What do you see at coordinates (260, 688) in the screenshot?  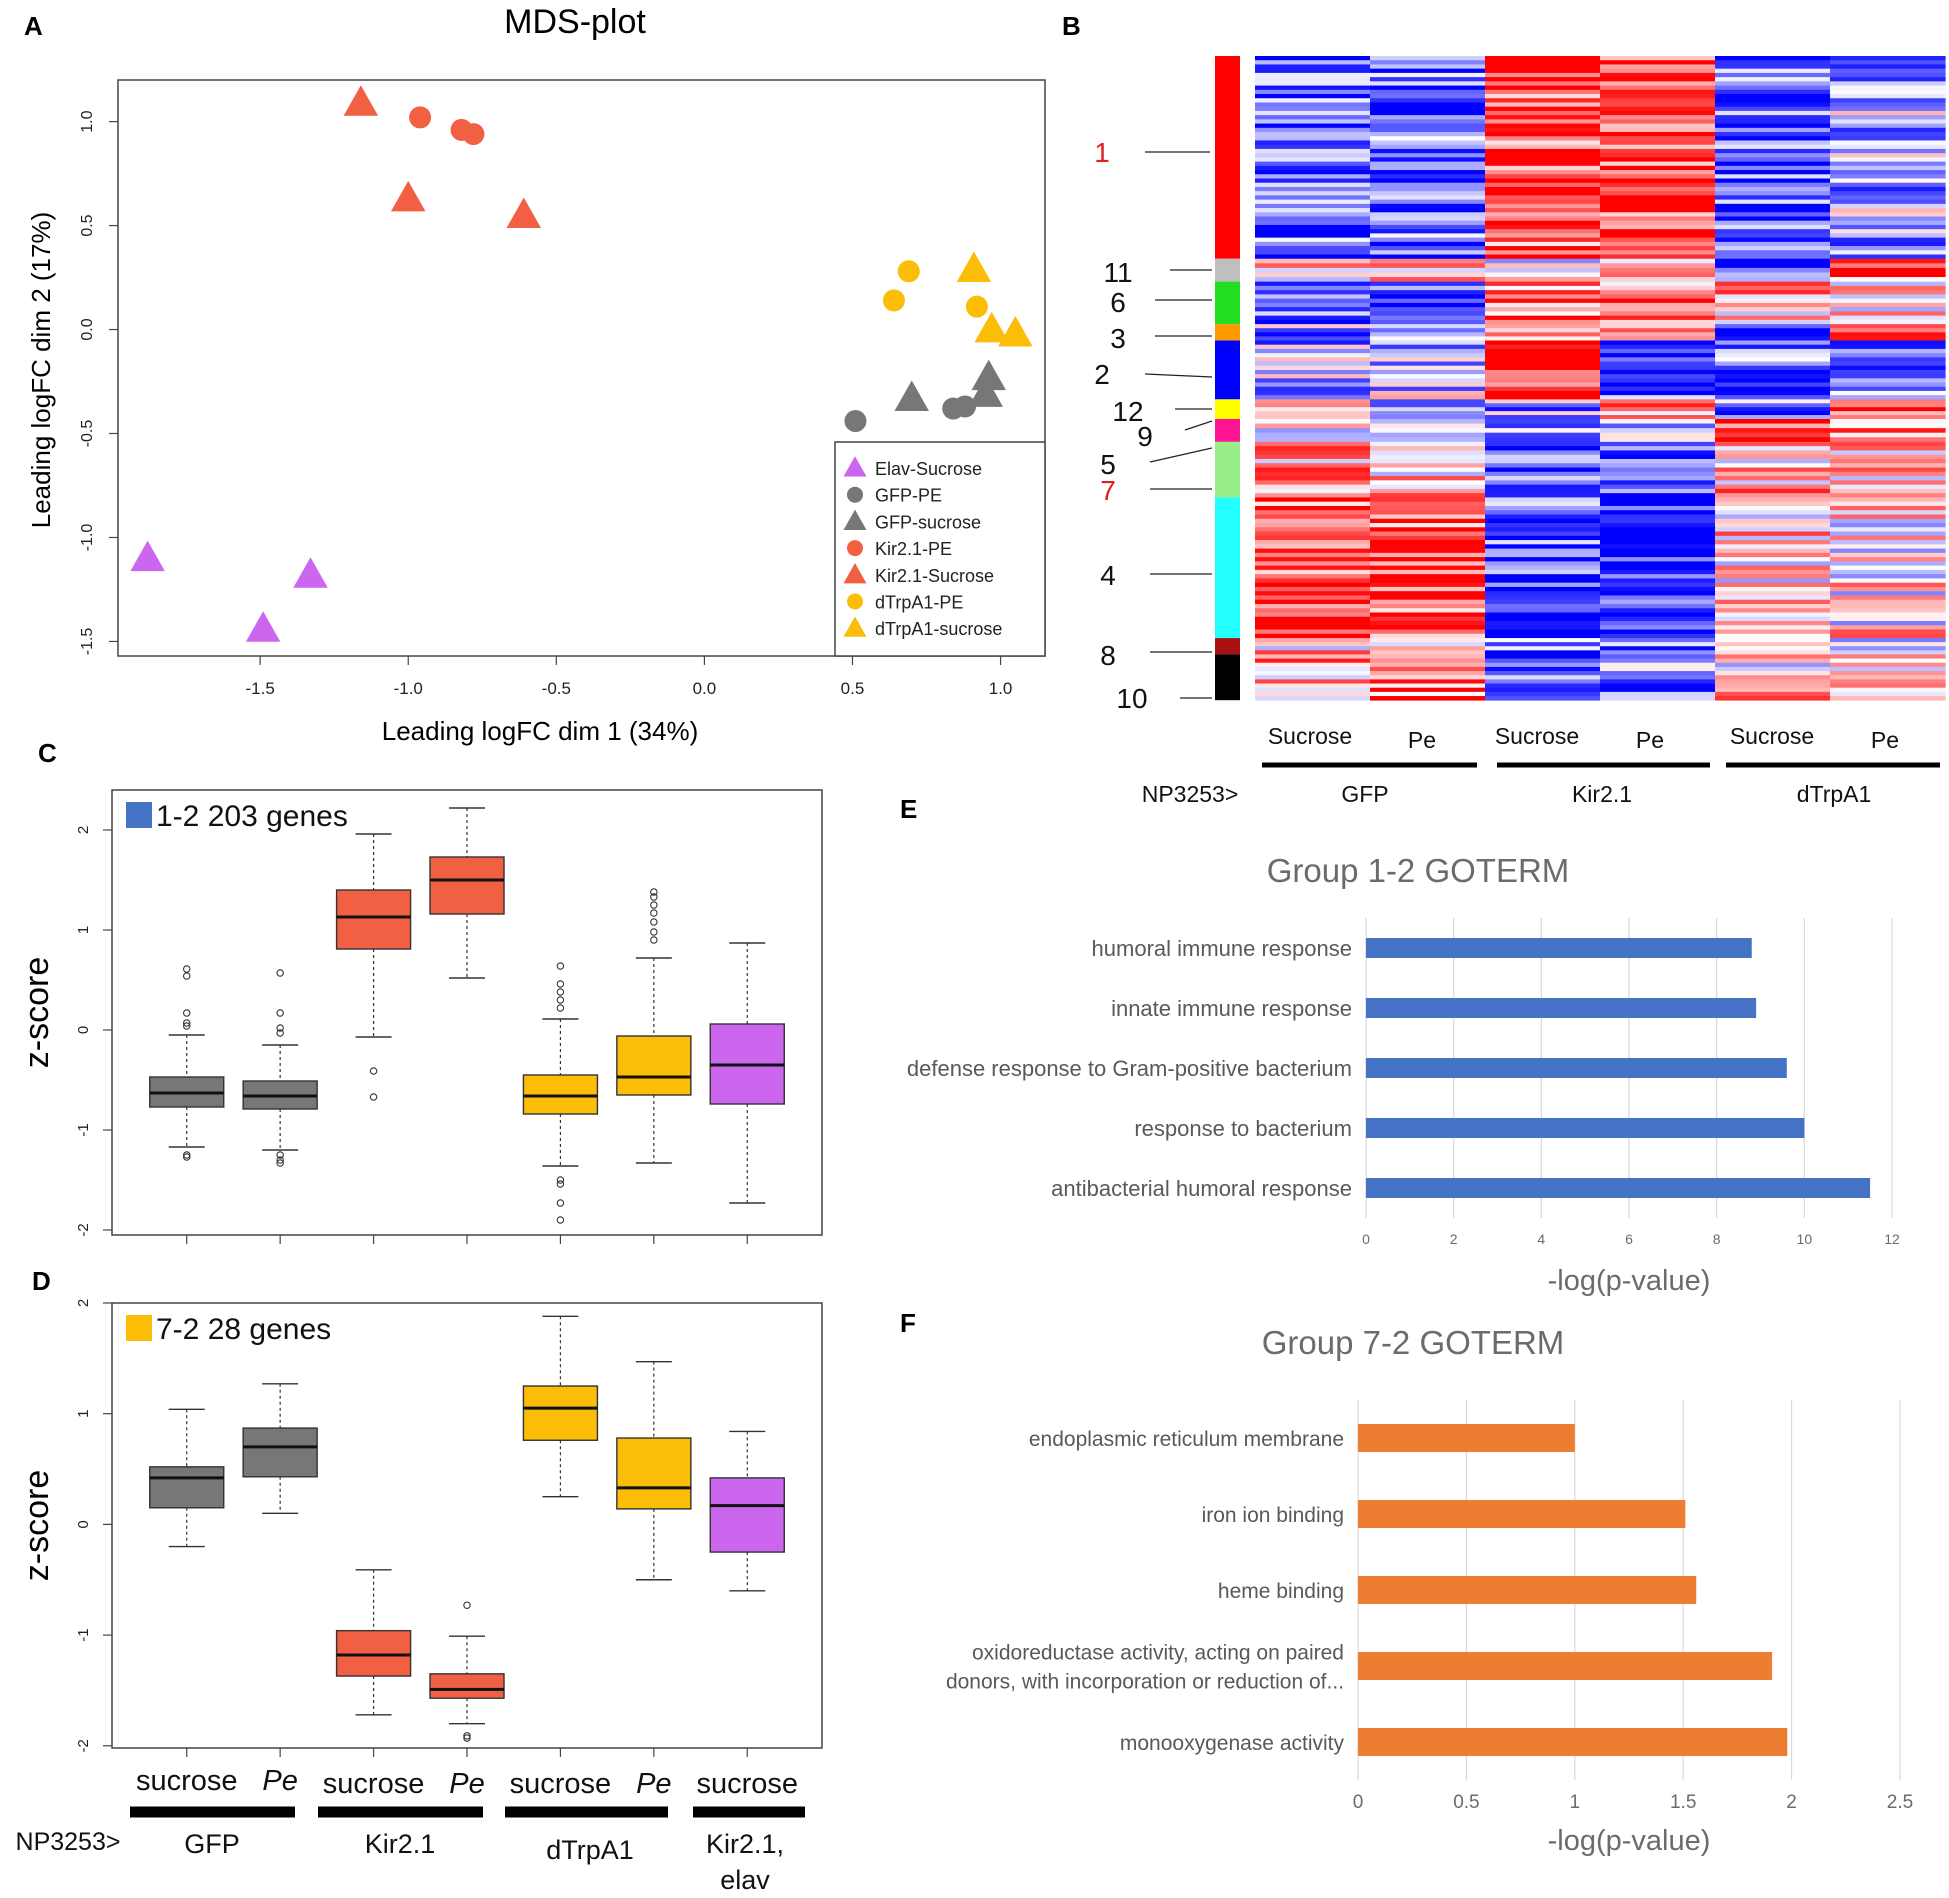 I see `mds-x-tick-label: -1.5` at bounding box center [260, 688].